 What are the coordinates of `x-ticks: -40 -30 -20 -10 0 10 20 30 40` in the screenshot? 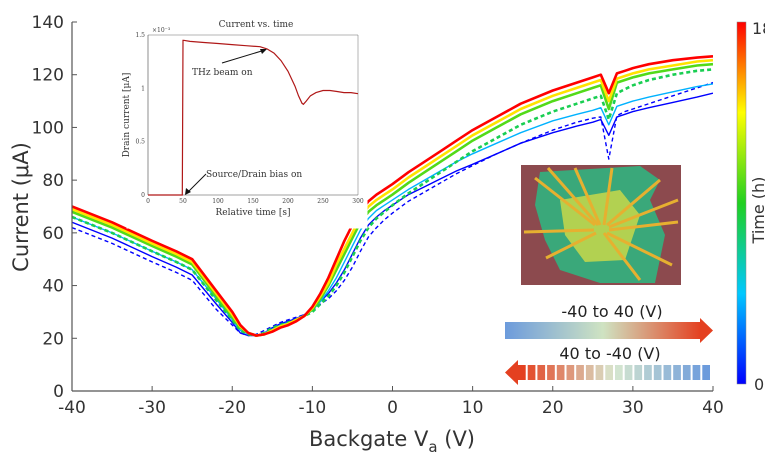 It's located at (391, 402).